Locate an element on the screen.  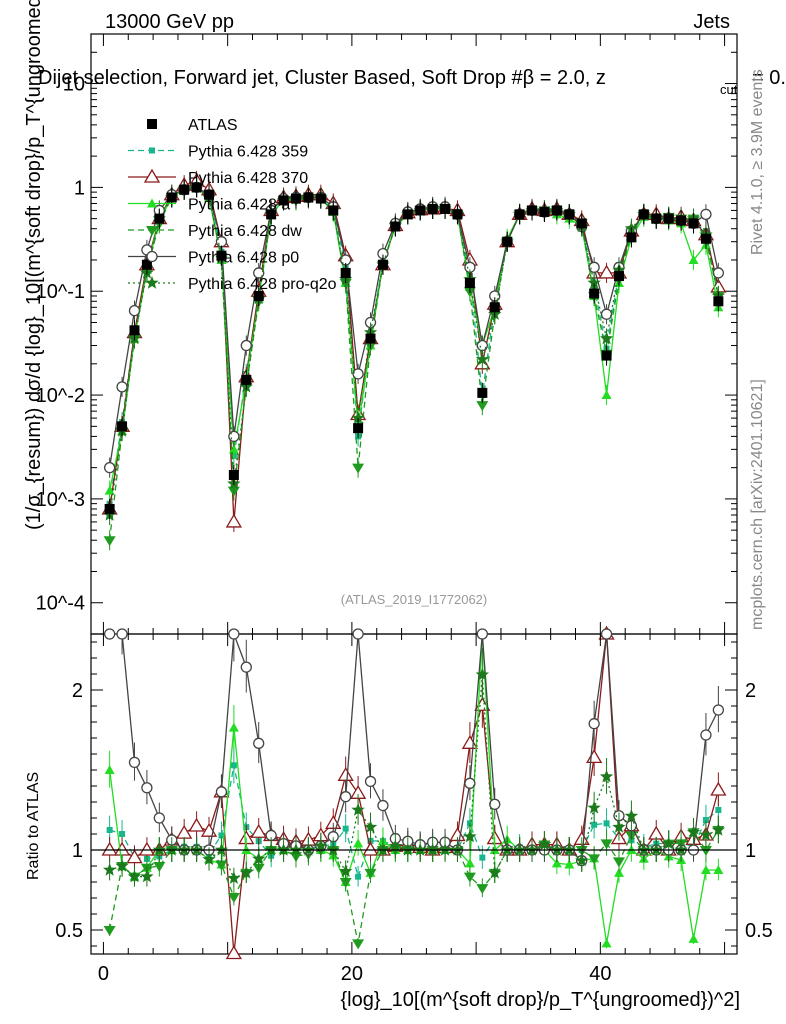
main-y-tick-label: 10 is located at coordinates (74, 85).